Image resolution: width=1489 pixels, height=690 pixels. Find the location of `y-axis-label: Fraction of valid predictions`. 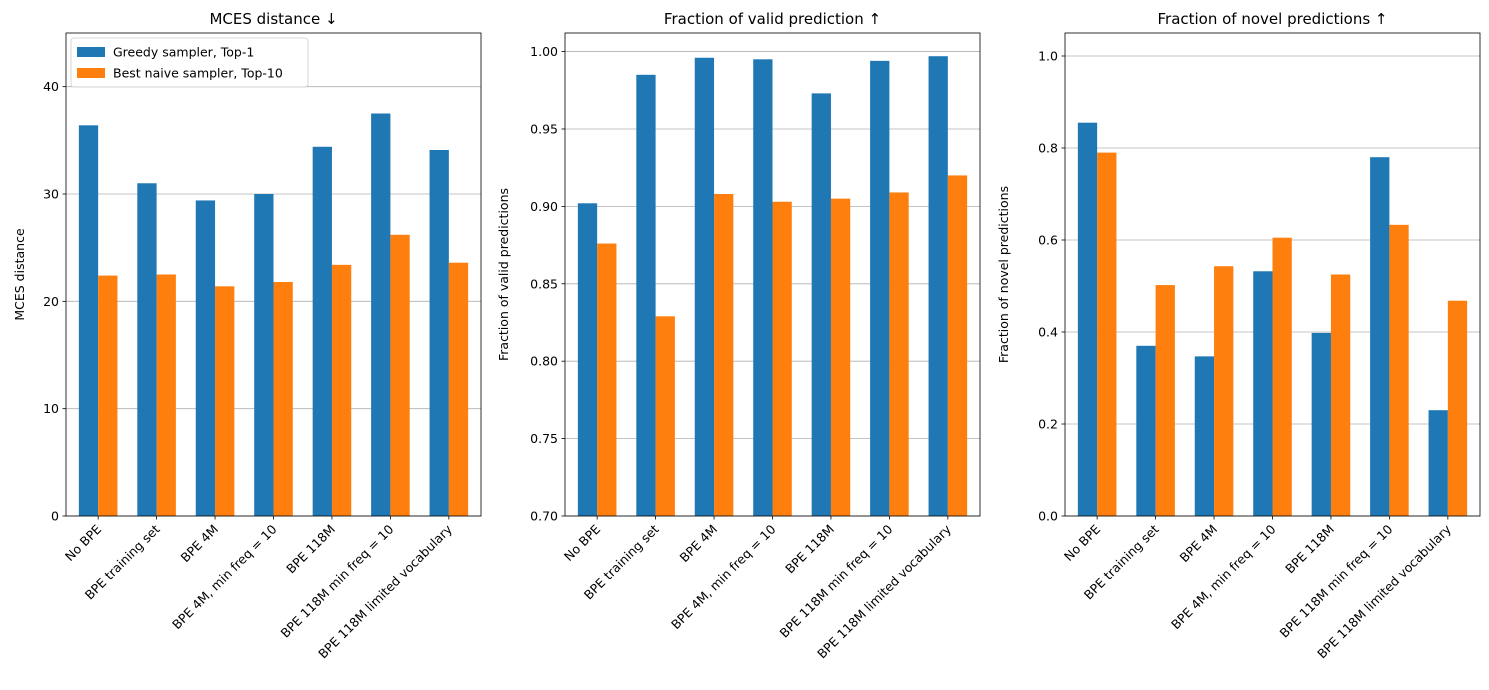

y-axis-label: Fraction of valid predictions is located at coordinates (503, 274).